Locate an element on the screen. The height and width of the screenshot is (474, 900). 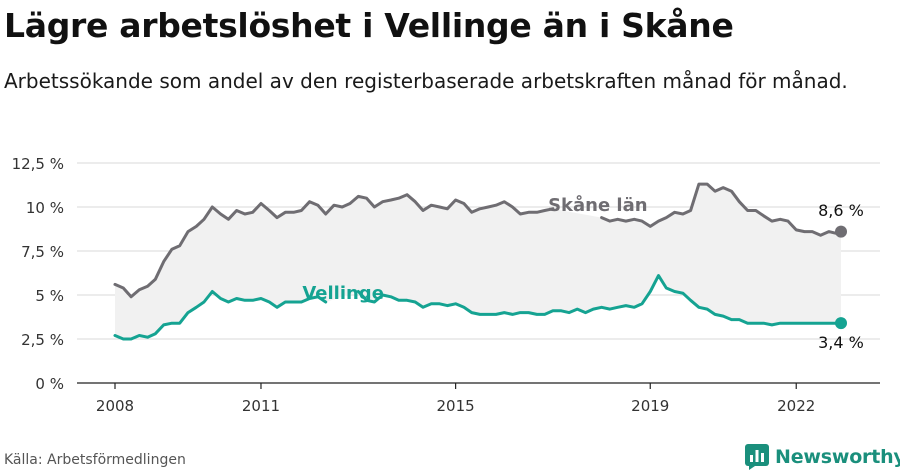
y-tick-label: 5 % is located at coordinates (49, 296).